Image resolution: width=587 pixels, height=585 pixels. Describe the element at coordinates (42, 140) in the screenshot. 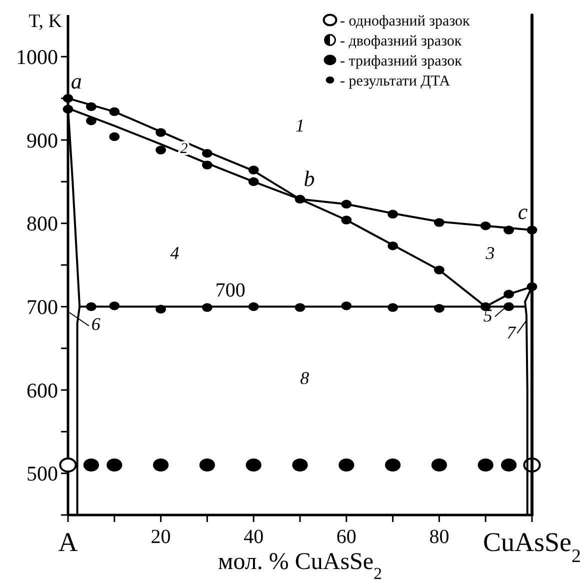

I see `y-tick-label: 900` at that location.